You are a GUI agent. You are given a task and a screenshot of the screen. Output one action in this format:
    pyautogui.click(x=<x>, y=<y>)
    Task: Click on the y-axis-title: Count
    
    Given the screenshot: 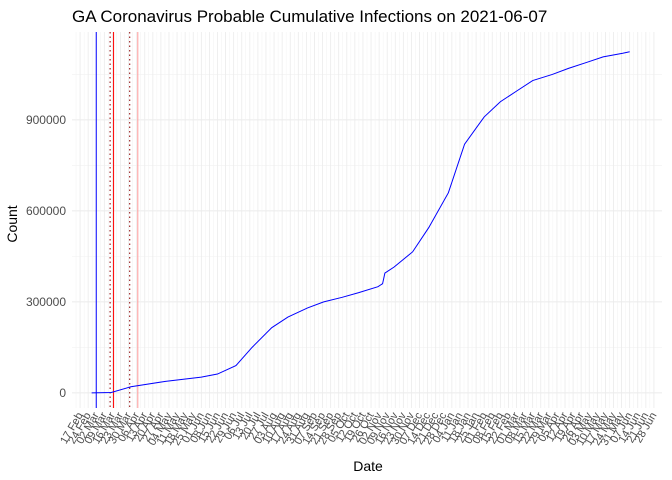 What is the action you would take?
    pyautogui.click(x=12, y=223)
    